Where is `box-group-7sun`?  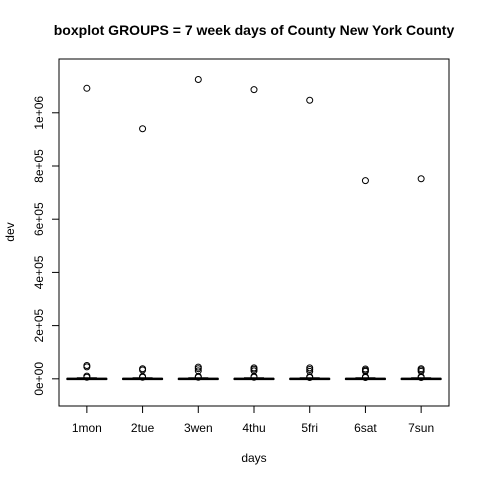 box-group-7sun is located at coordinates (421, 278).